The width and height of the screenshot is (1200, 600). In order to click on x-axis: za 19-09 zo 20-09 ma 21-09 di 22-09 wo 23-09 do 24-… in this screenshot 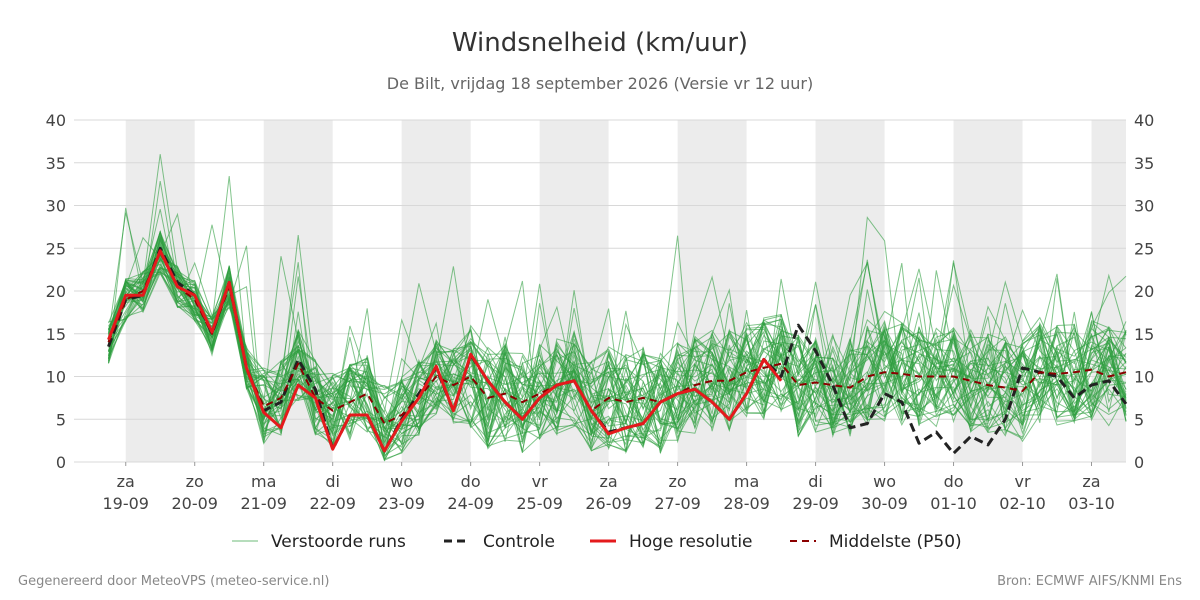, I will do `click(608, 487)`.